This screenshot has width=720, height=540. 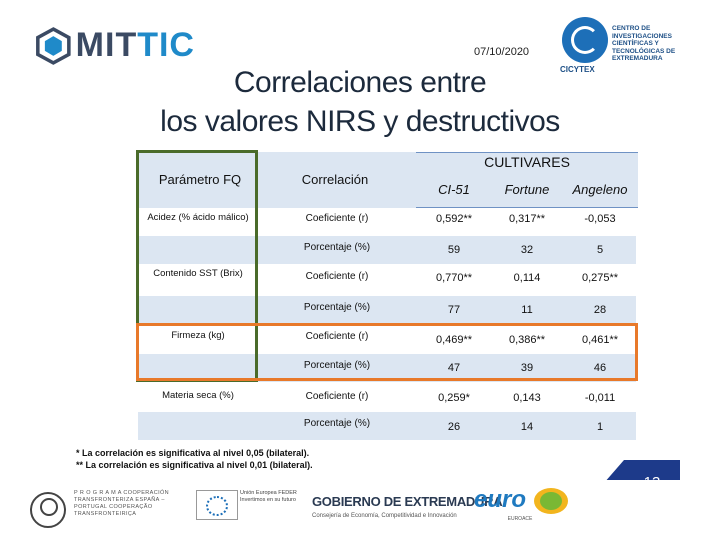 I want to click on highlight-firmeza-row, so click(x=387, y=352).